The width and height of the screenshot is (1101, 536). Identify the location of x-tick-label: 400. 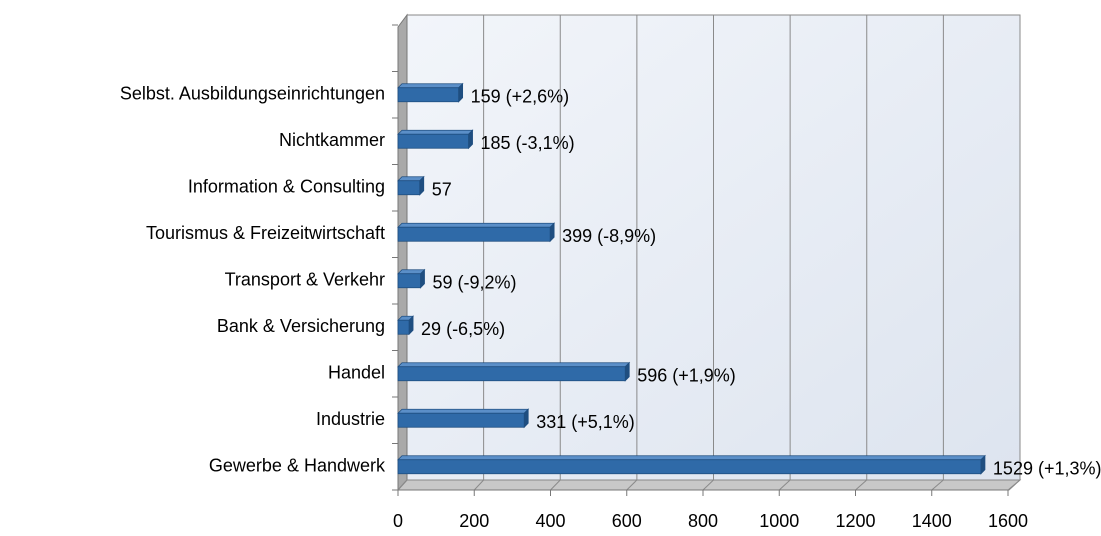
(550, 521).